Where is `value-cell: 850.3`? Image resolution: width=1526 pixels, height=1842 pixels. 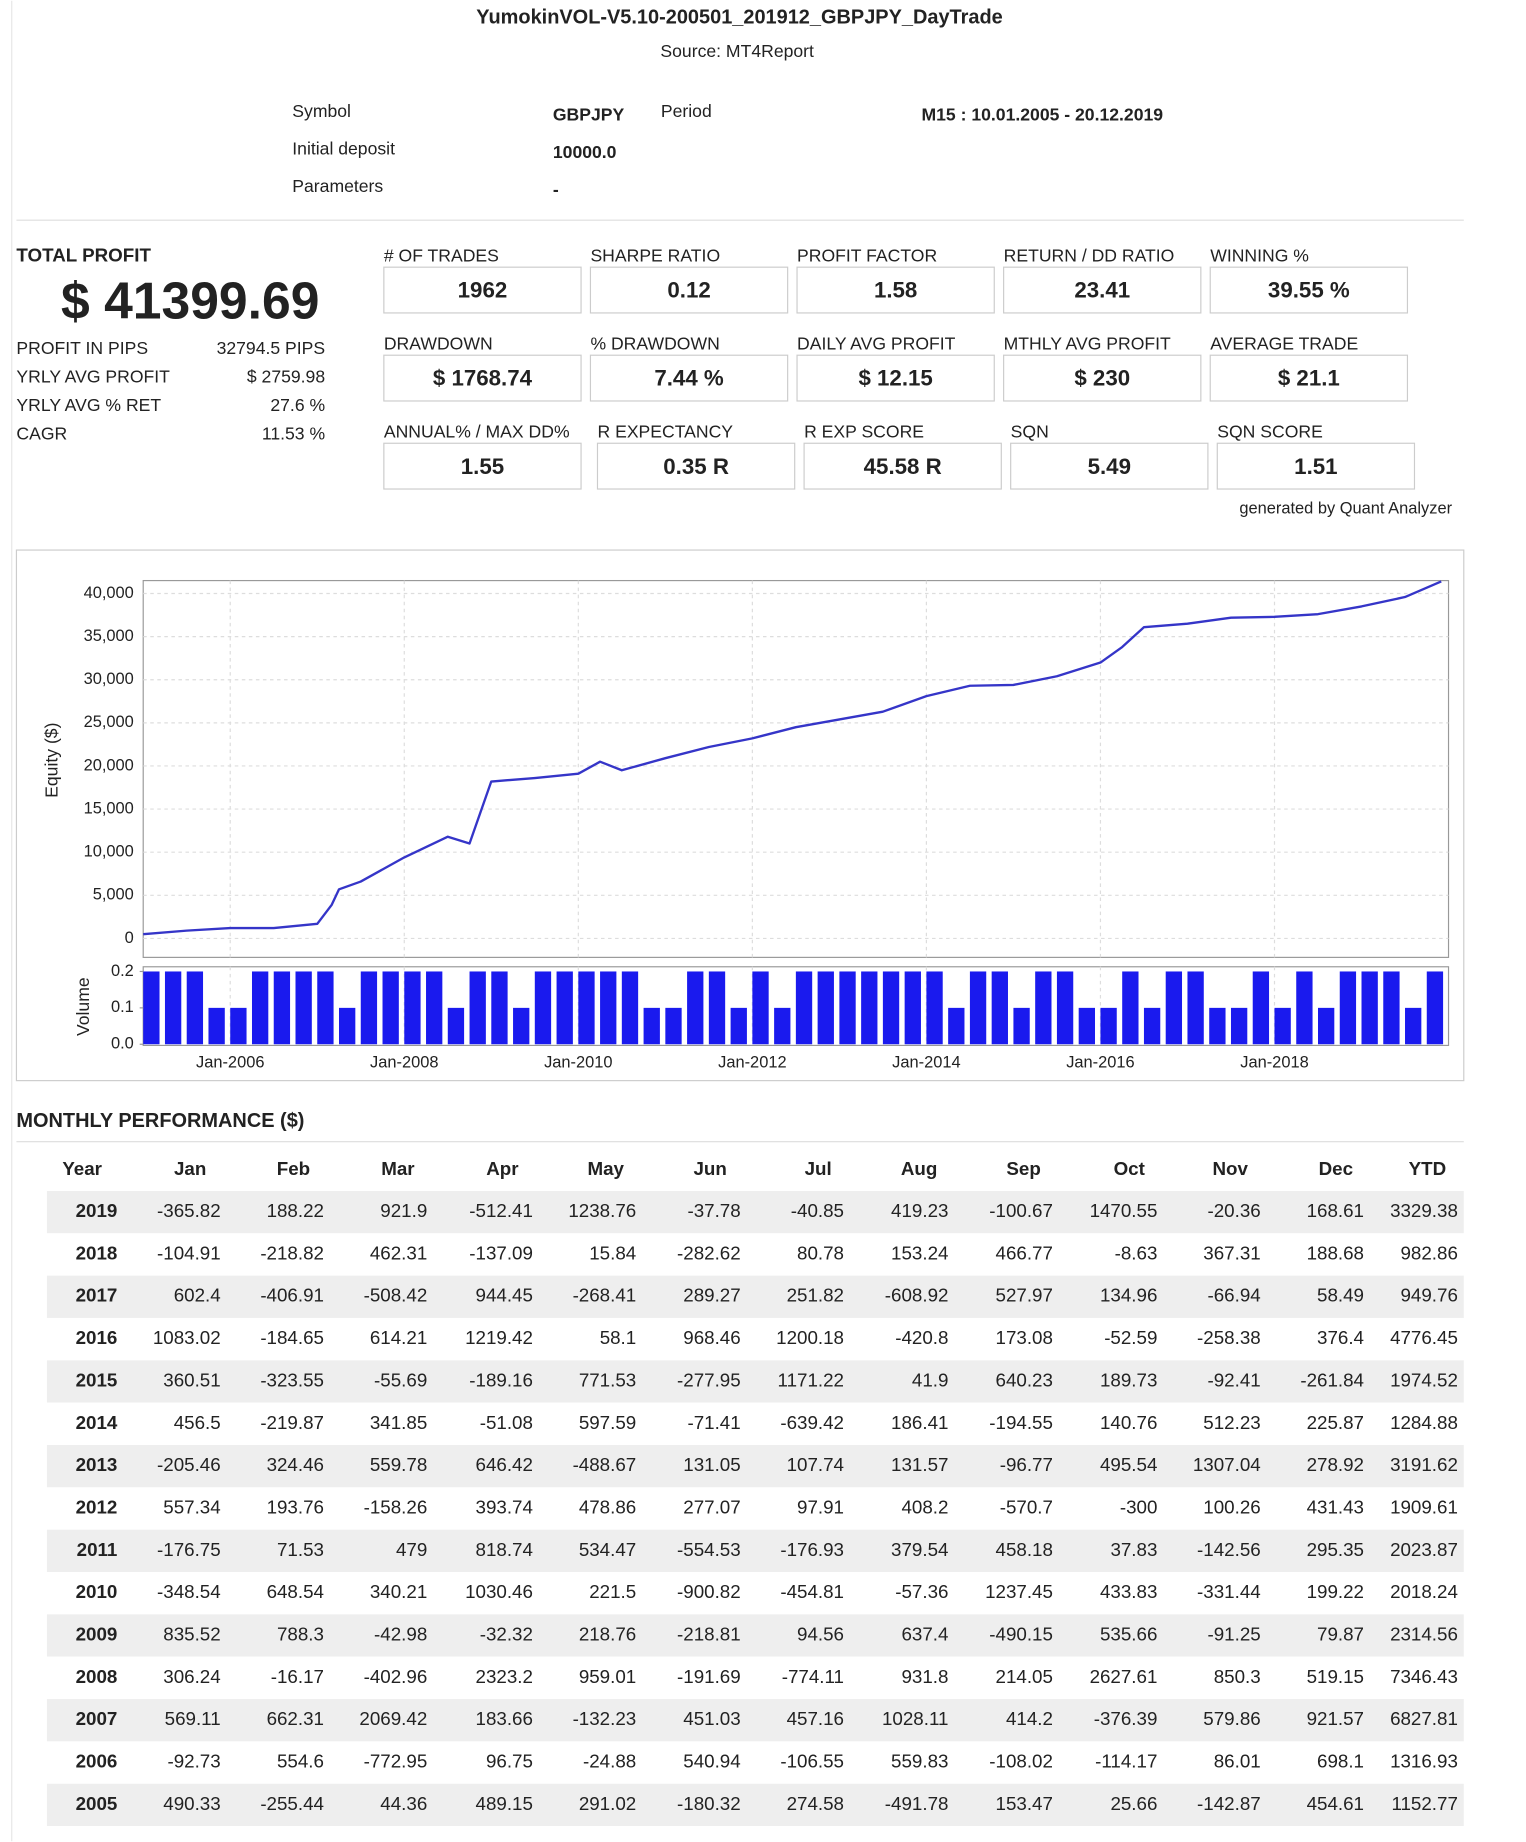
value-cell: 850.3 is located at coordinates (1237, 1676).